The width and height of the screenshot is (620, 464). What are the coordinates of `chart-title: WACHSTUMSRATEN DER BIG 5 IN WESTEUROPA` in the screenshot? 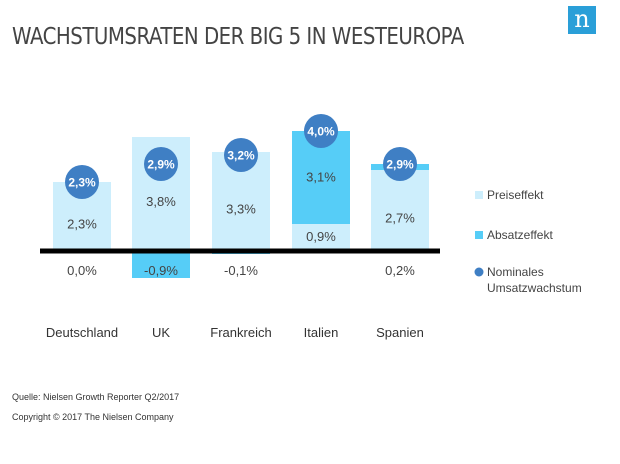 It's located at (238, 37).